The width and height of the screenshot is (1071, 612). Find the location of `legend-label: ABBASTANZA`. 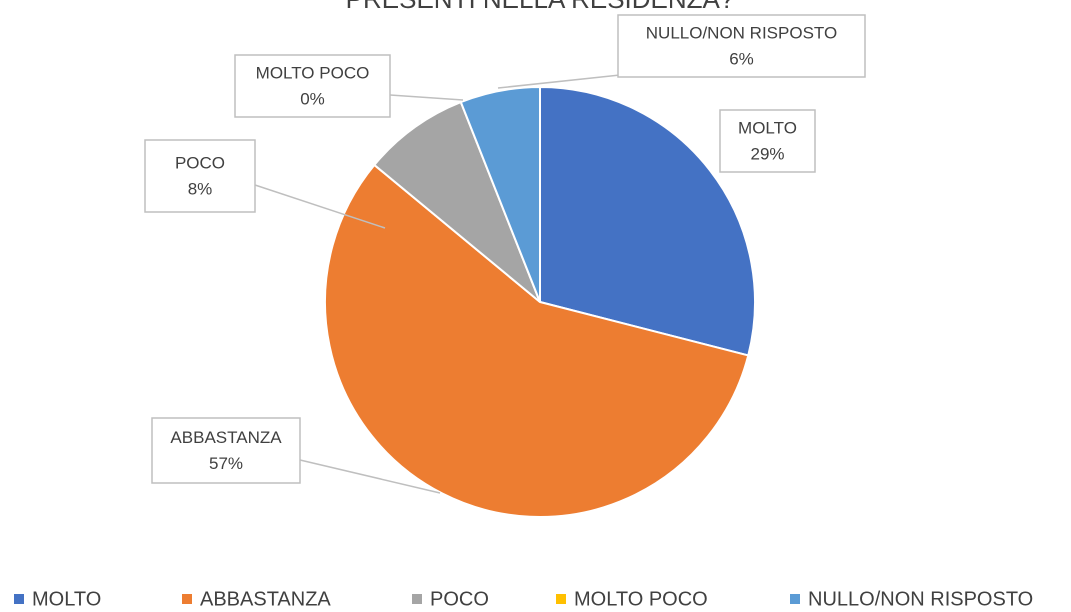

legend-label: ABBASTANZA is located at coordinates (265, 599).